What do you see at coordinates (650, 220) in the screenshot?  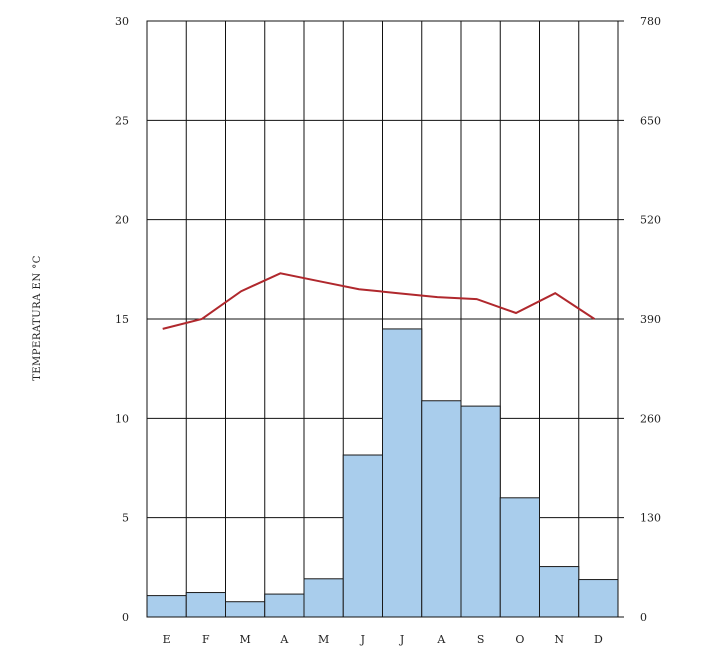 I see `y-right-tick-label: 520` at bounding box center [650, 220].